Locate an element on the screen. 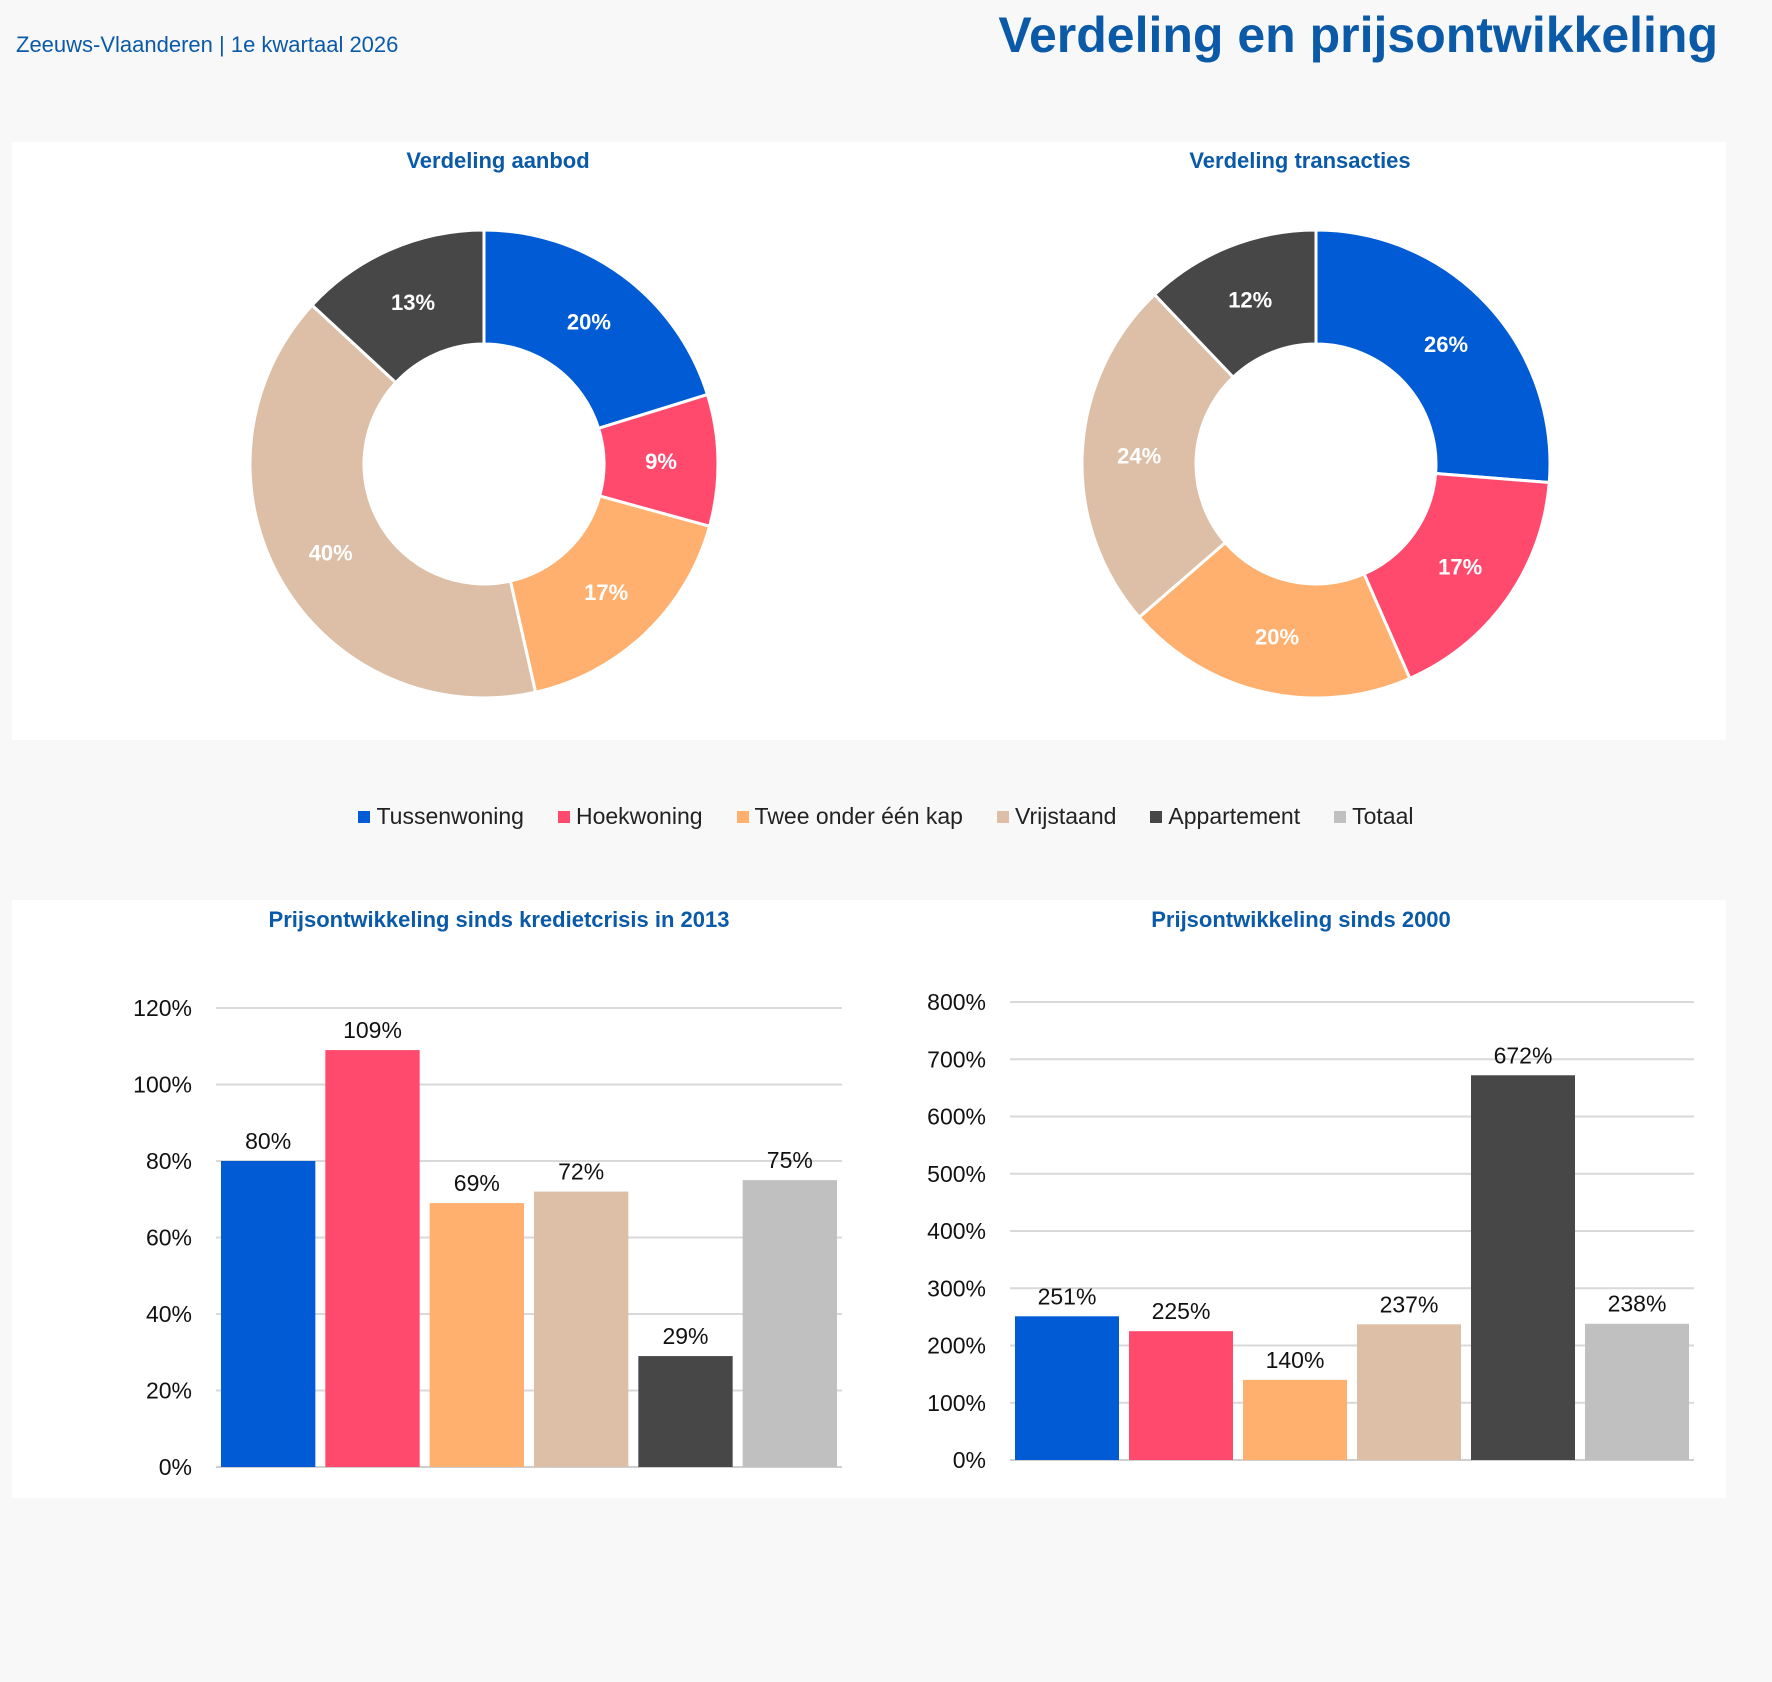 The width and height of the screenshot is (1772, 1682). legend-label: Appartement is located at coordinates (1234, 816).